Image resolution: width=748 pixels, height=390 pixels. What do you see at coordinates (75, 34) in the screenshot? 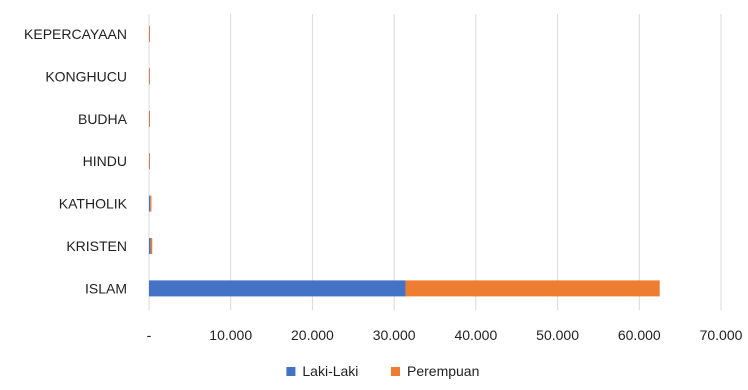
I see `category-label: KEPERCAYAAN` at bounding box center [75, 34].